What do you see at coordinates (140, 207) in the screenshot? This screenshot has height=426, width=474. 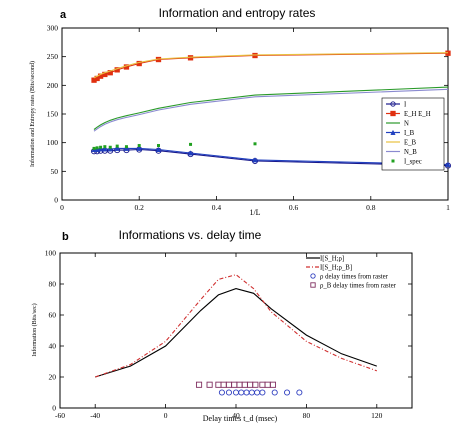 I see `x-tick-label: 0.2` at bounding box center [140, 207].